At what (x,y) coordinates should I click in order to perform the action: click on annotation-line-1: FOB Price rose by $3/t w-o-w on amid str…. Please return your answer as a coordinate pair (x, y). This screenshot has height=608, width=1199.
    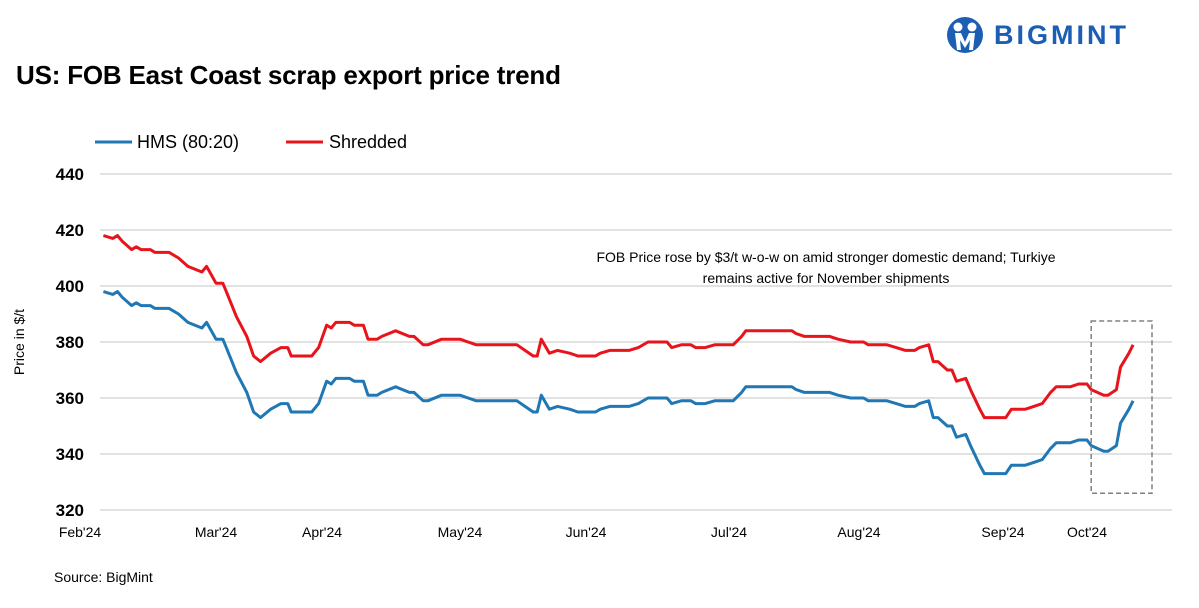
    Looking at the image, I should click on (825, 257).